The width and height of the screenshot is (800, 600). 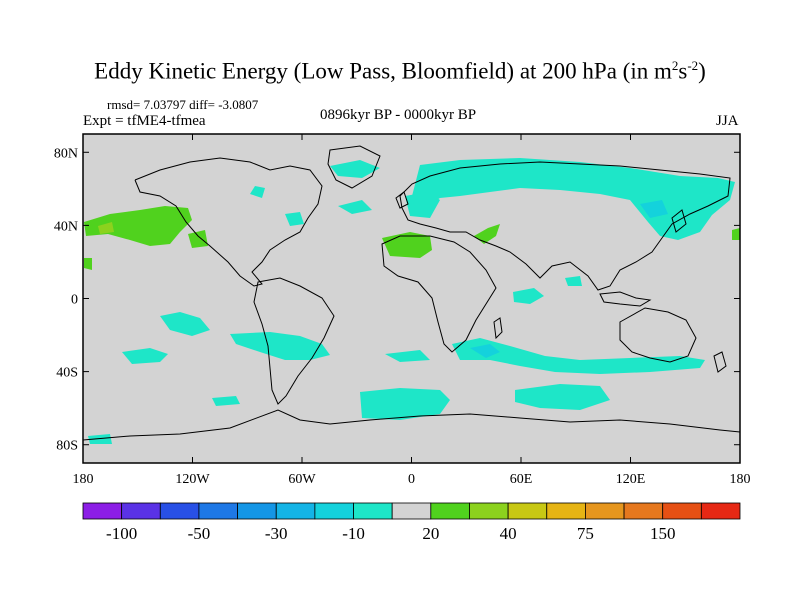 I want to click on lat-tick-label: 40N, so click(x=66, y=226).